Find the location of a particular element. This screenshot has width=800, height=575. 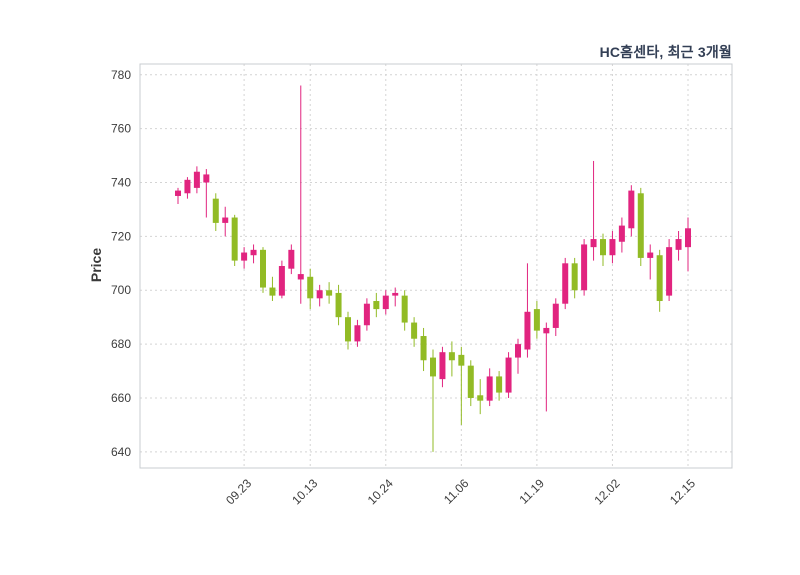

y-tick-label: 740 is located at coordinates (121, 183).